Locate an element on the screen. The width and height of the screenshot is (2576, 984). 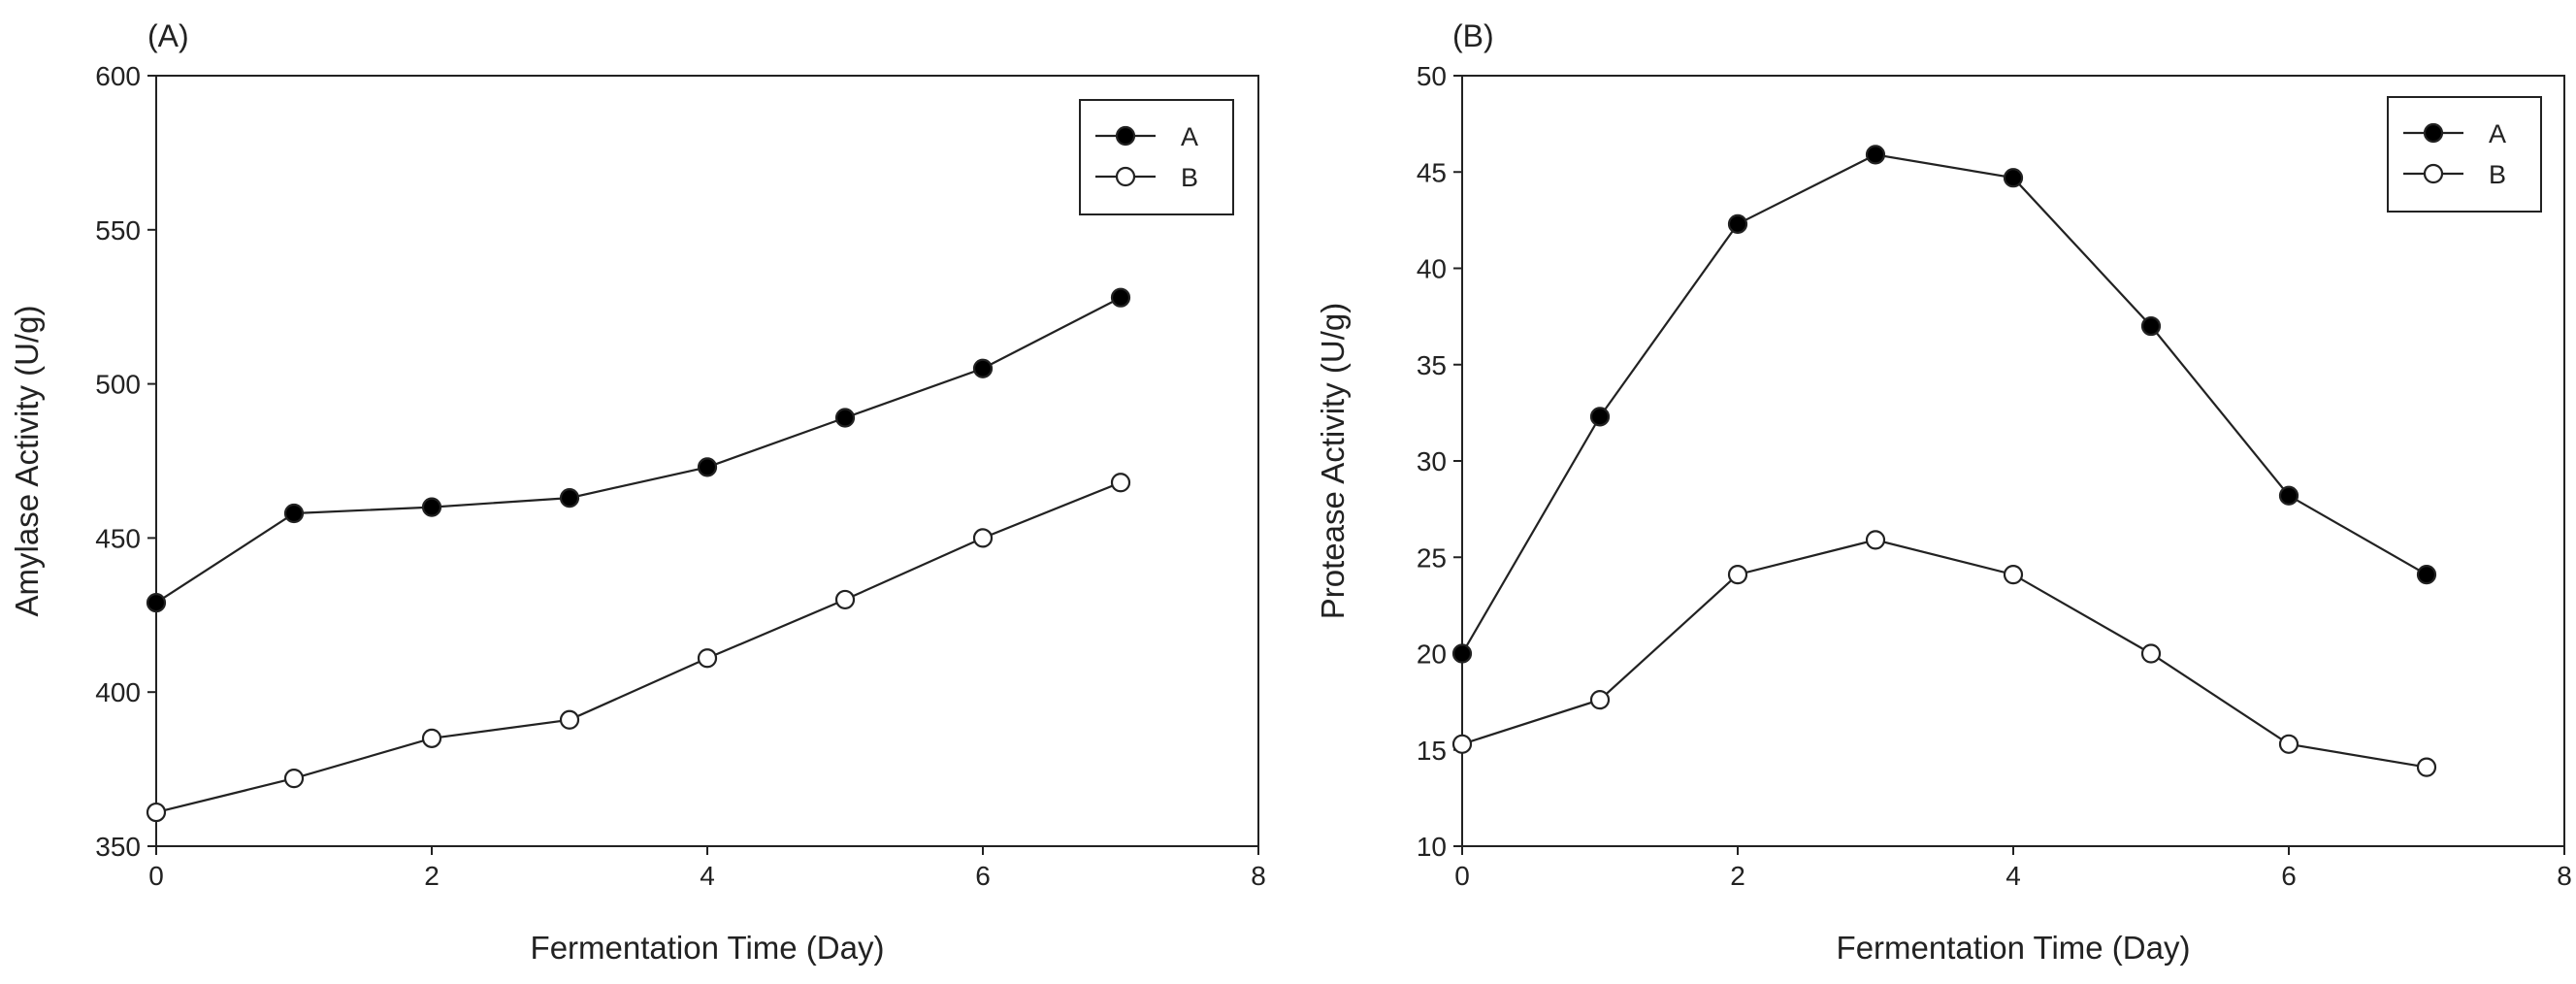
chart-a-legend-b-label: B is located at coordinates (1190, 177).